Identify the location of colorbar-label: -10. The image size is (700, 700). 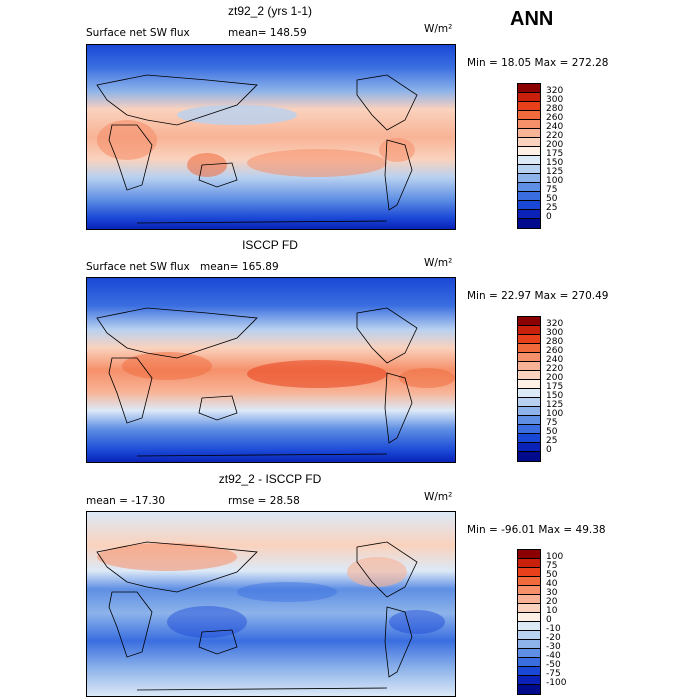
(553, 629).